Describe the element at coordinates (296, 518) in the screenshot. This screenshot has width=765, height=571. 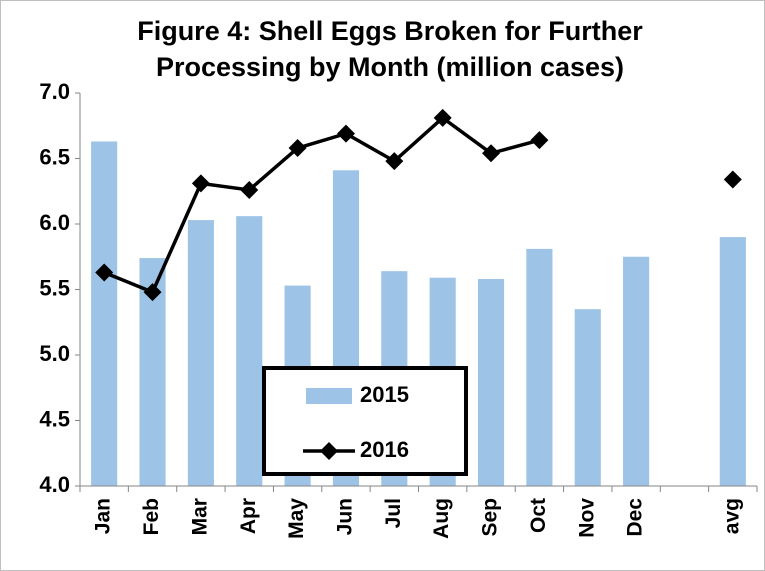
I see `x-tick-label: May` at that location.